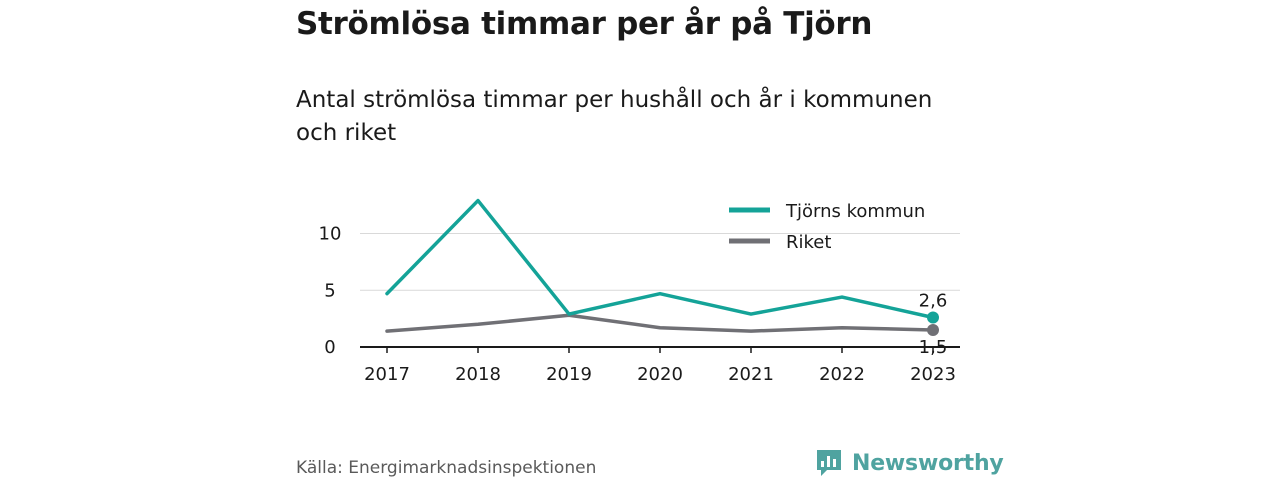 The image size is (1280, 480). I want to click on end-value-label: 1,5, so click(933, 347).